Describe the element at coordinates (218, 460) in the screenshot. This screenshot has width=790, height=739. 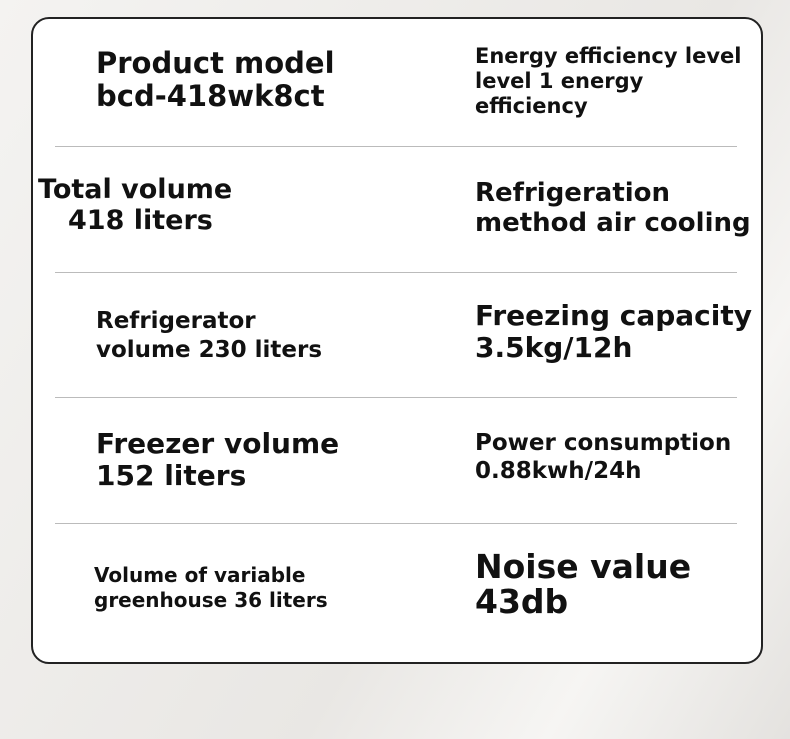
I see `freezer-volume: Freezer volume 152 liters` at that location.